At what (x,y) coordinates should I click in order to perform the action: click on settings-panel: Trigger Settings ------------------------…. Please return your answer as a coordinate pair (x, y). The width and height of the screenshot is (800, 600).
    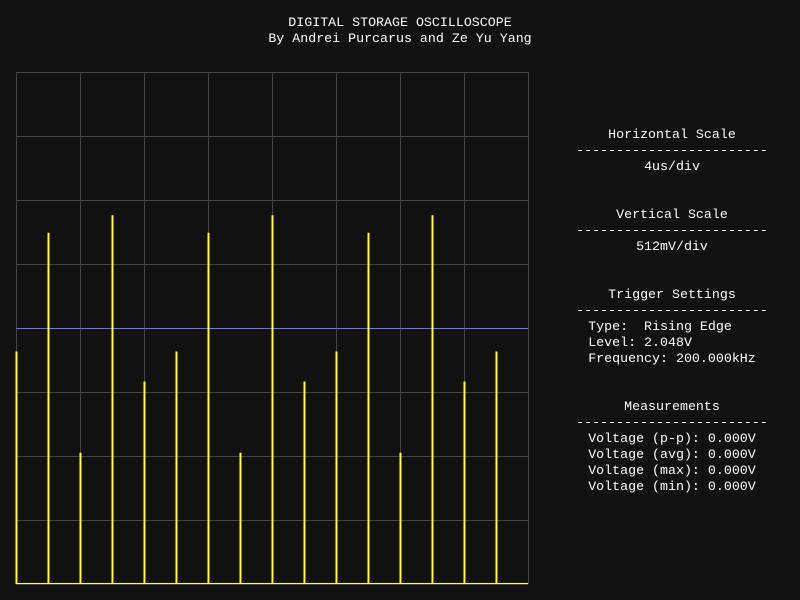
    Looking at the image, I should click on (672, 327).